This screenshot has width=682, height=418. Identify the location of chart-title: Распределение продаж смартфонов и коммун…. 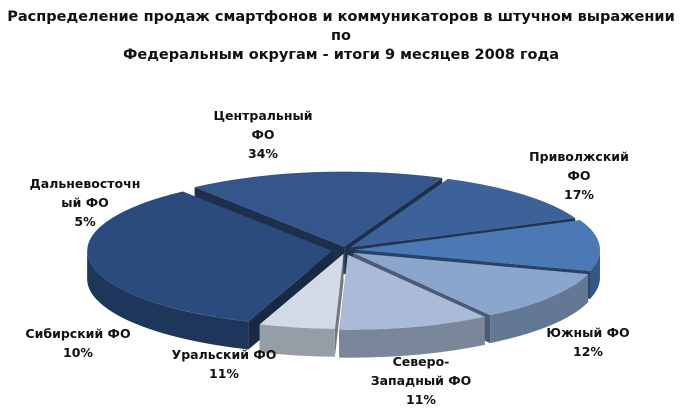
(341, 36).